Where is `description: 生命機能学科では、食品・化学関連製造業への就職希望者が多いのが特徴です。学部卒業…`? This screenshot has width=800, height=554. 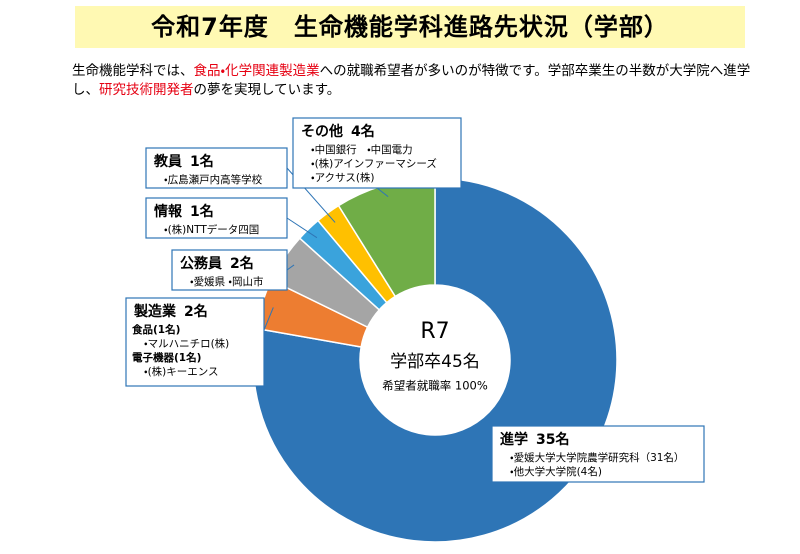
description: 生命機能学科では、食品・化学関連製造業への就職希望者が多いのが特徴です。学部卒業… is located at coordinates (417, 81).